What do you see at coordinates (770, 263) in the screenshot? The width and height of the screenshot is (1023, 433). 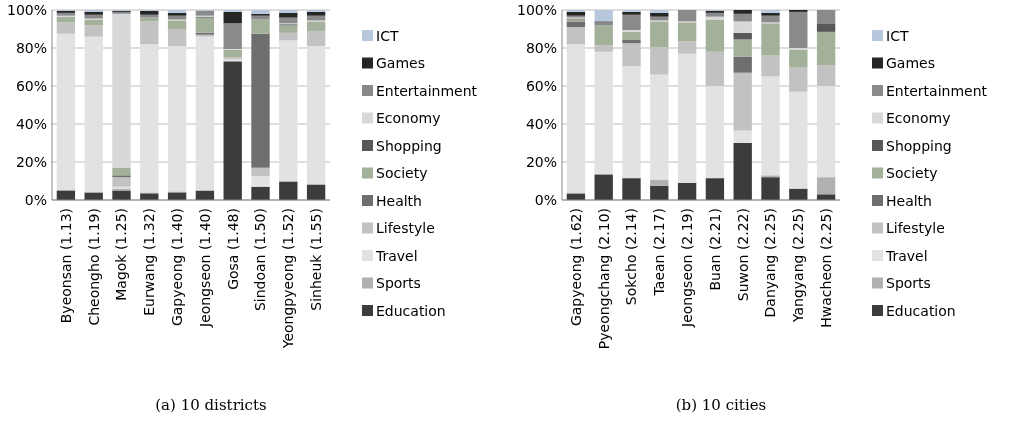 I see `x-tick-label: Danyang (2.25)` at bounding box center [770, 263].